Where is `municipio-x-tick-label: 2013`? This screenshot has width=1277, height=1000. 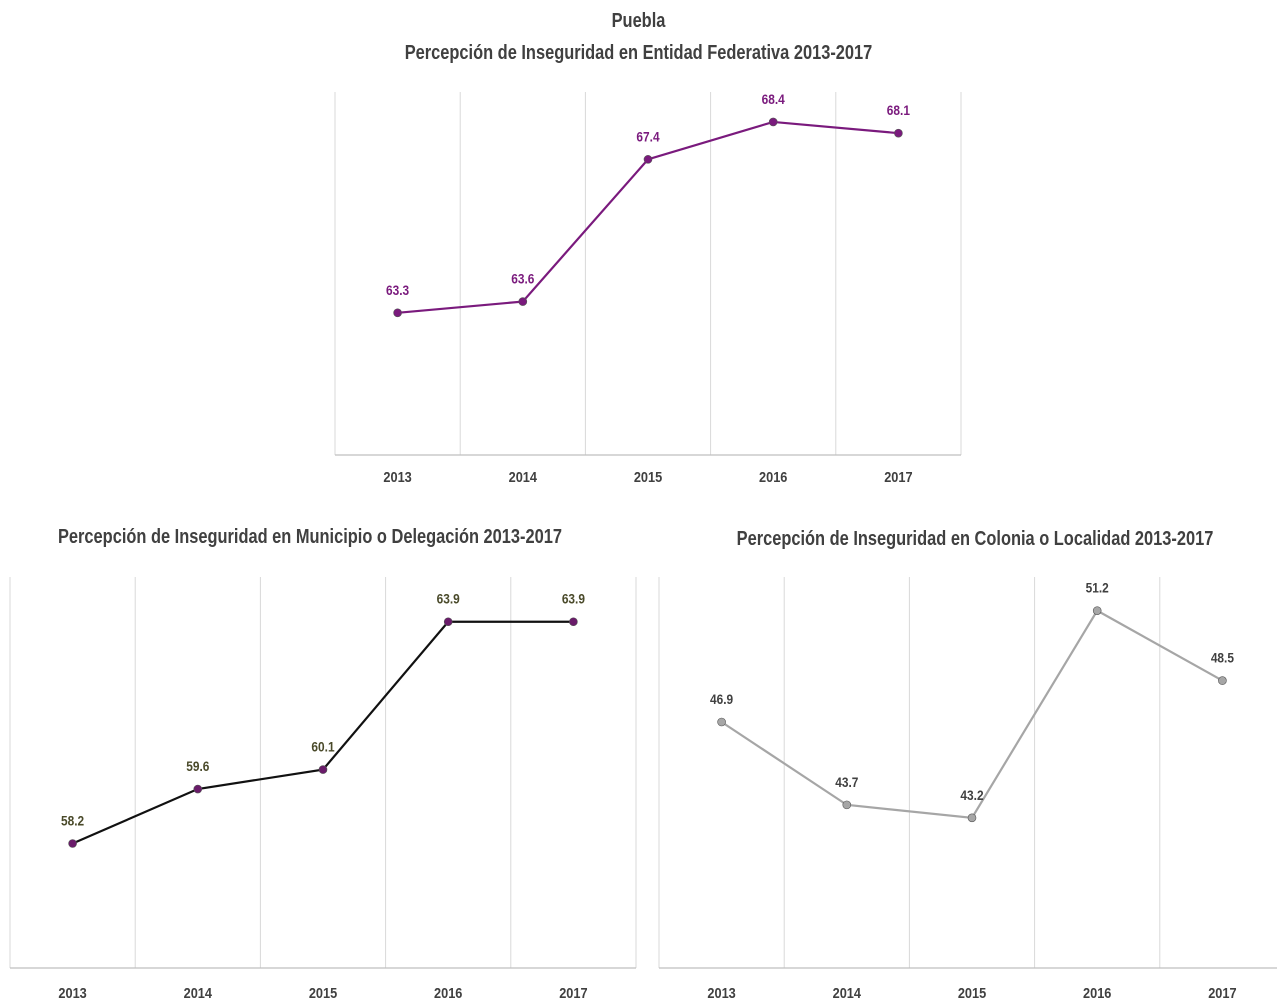
municipio-x-tick-label: 2013 is located at coordinates (72, 992).